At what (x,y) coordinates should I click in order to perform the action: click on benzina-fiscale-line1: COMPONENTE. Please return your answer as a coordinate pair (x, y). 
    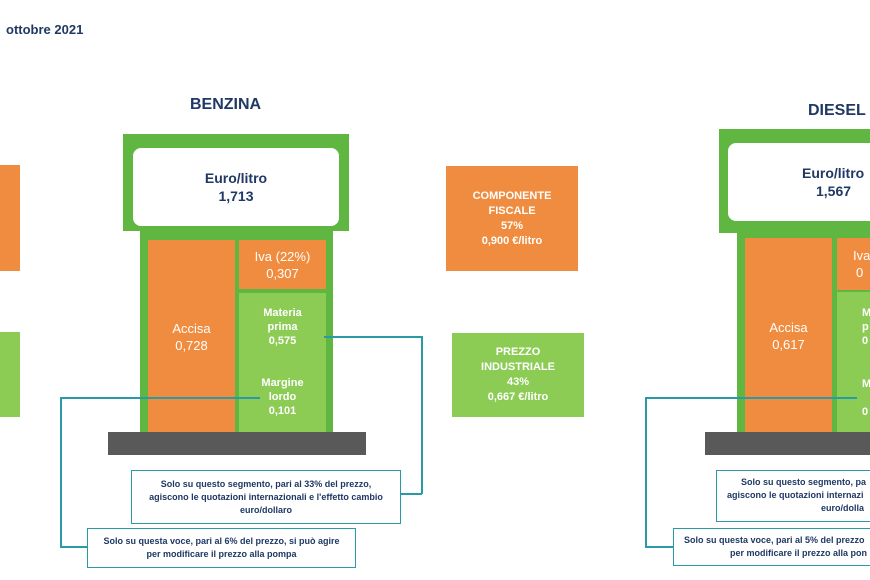
    Looking at the image, I should click on (512, 195).